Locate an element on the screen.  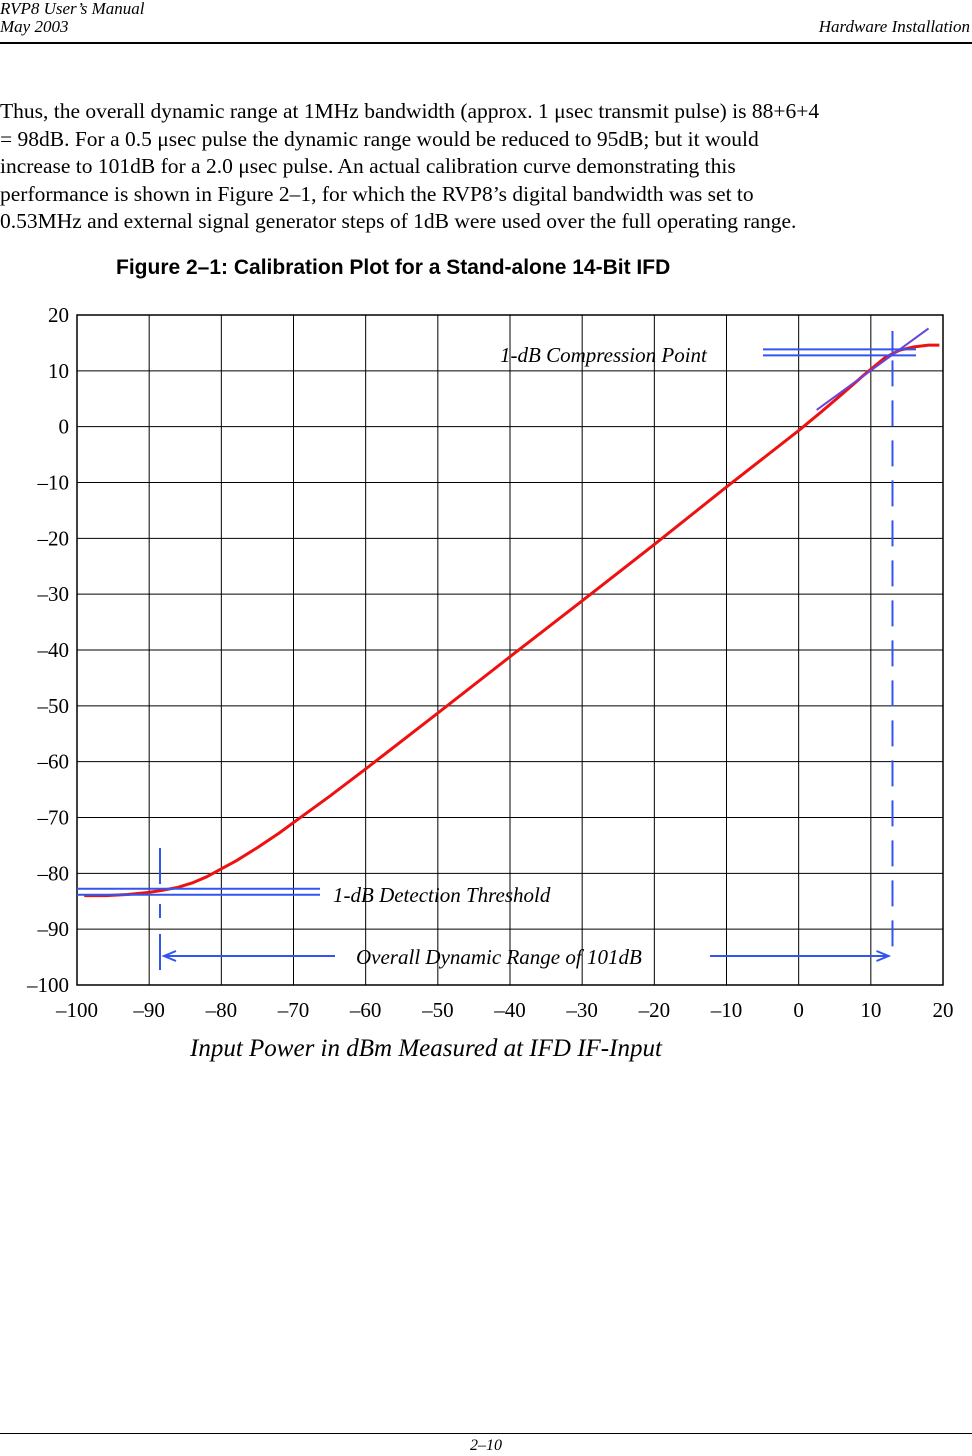
y-tick-label: –50 is located at coordinates (53, 706).